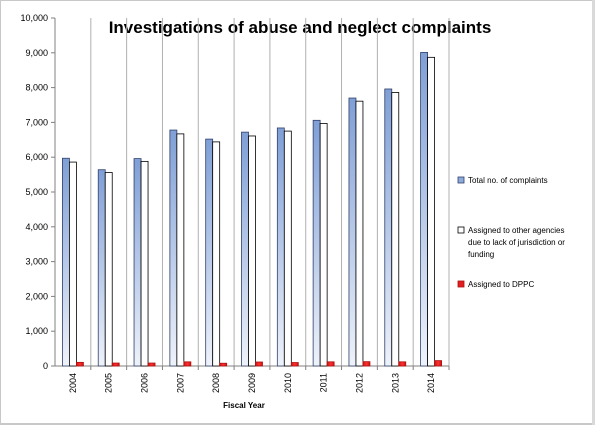 Image resolution: width=595 pixels, height=425 pixels. I want to click on x-tick-label: 2012, so click(359, 383).